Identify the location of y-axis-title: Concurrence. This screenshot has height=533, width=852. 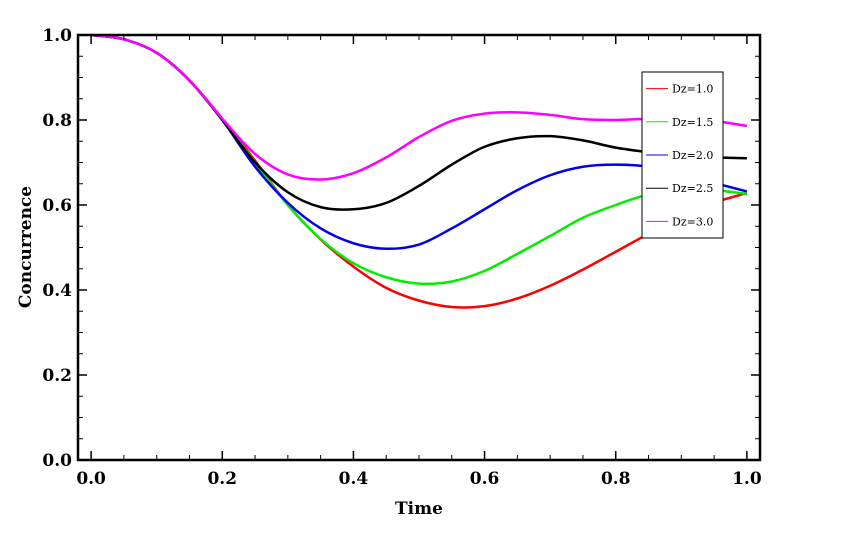
(26, 247).